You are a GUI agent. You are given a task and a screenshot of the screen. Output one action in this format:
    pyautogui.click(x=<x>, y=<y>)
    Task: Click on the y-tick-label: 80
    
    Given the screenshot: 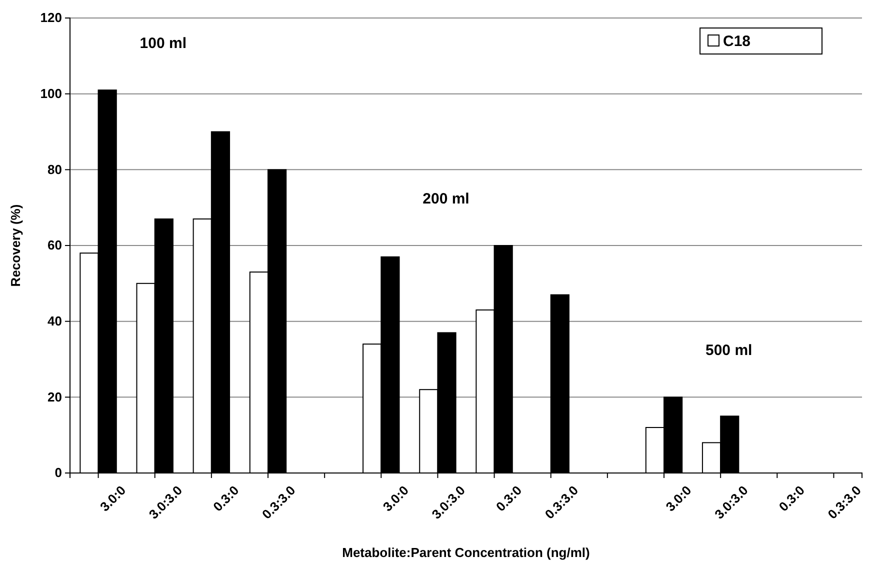 What is the action you would take?
    pyautogui.click(x=55, y=169)
    